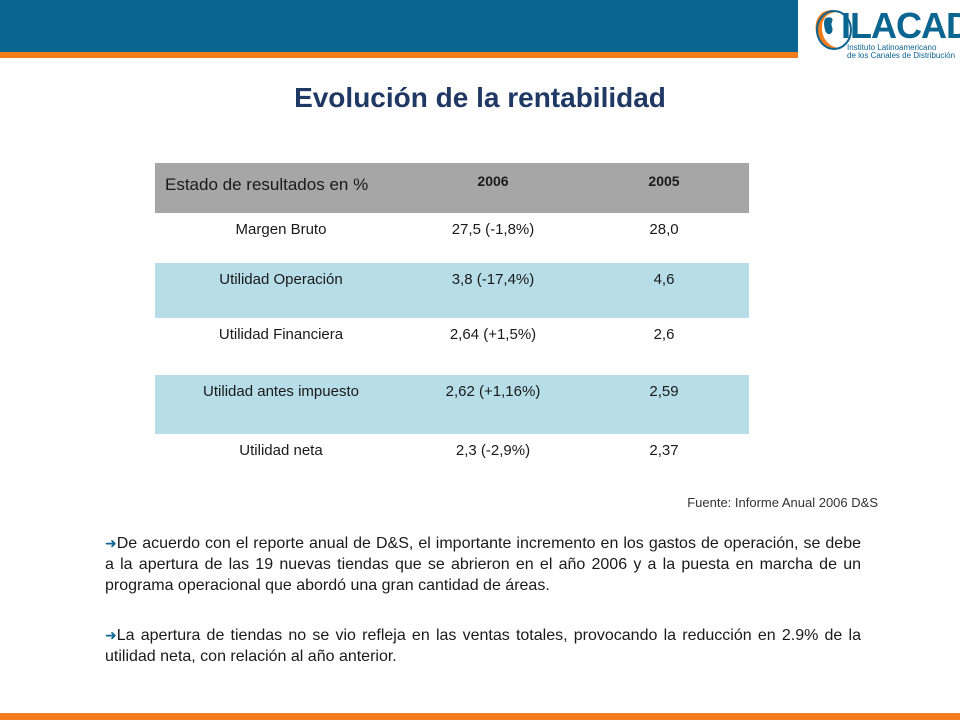 This screenshot has height=720, width=960. I want to click on row-label: Utilidad neta, so click(281, 450).